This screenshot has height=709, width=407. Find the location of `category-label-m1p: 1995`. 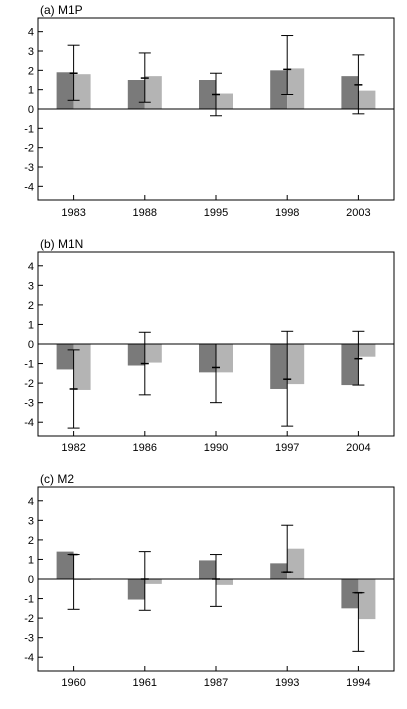

category-label-m1p: 1995 is located at coordinates (216, 213).